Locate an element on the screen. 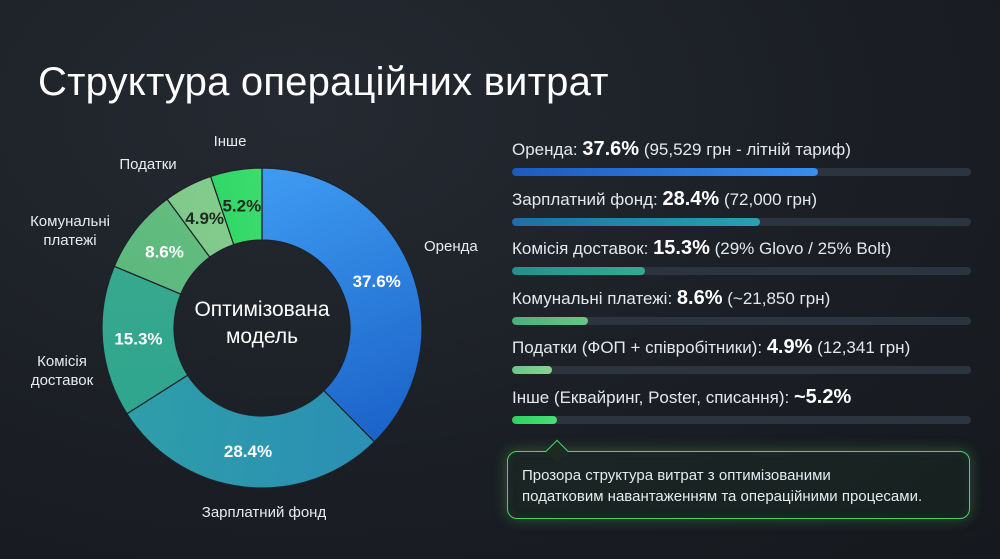 The image size is (1000, 559). slice-category-label: Інше is located at coordinates (230, 141).